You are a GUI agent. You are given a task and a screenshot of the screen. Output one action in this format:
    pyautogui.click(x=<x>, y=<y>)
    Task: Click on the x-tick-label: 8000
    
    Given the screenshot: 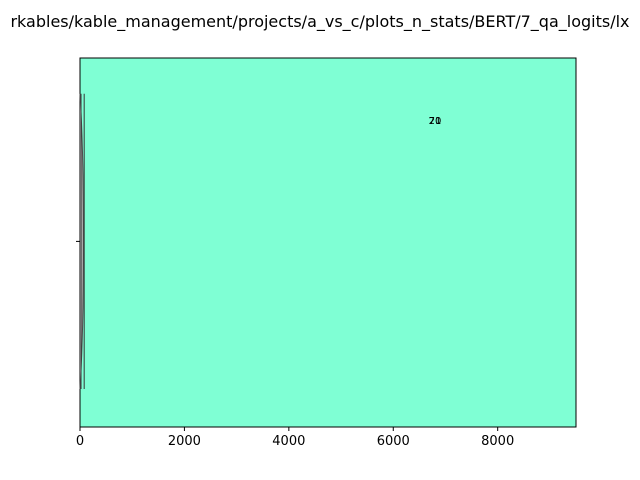 What is the action you would take?
    pyautogui.click(x=497, y=441)
    